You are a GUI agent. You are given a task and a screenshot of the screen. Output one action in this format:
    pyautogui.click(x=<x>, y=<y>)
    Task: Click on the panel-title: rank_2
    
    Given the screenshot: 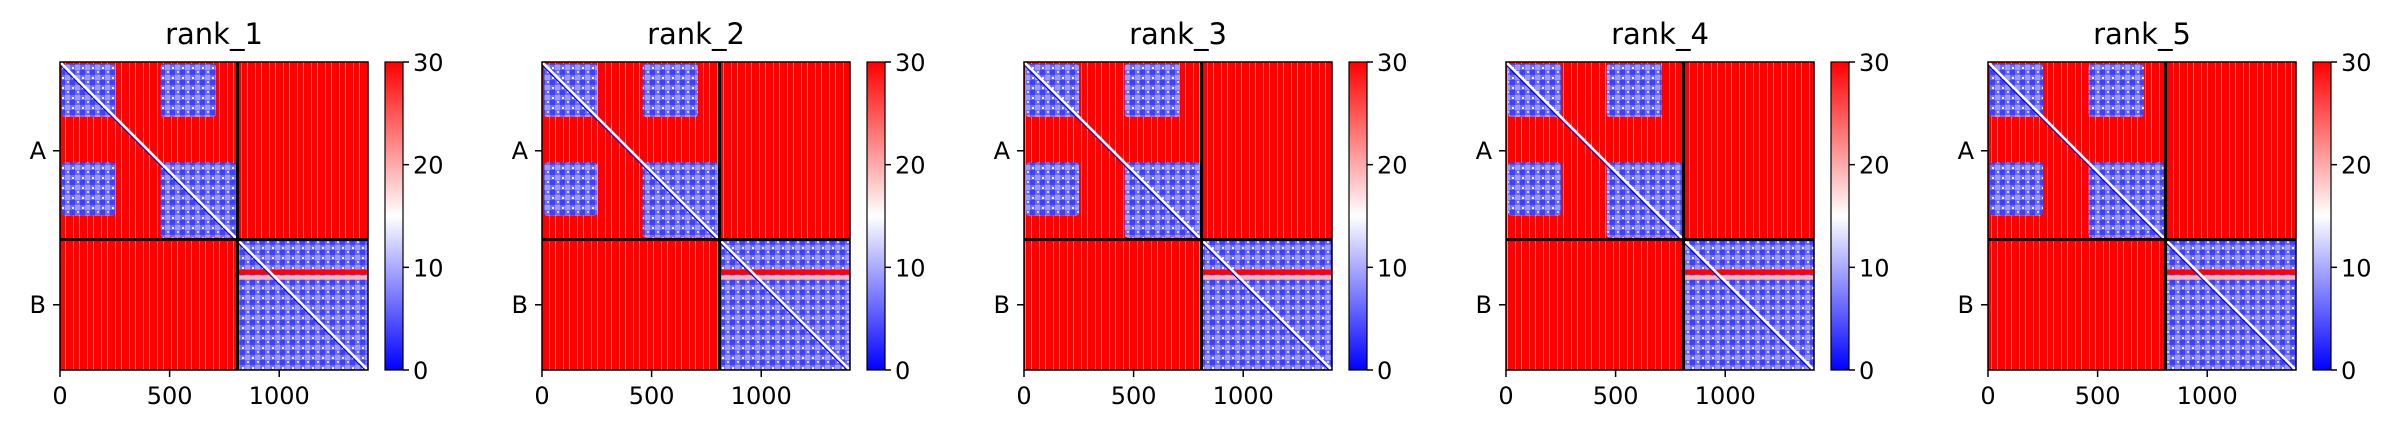 What is the action you would take?
    pyautogui.click(x=696, y=34)
    